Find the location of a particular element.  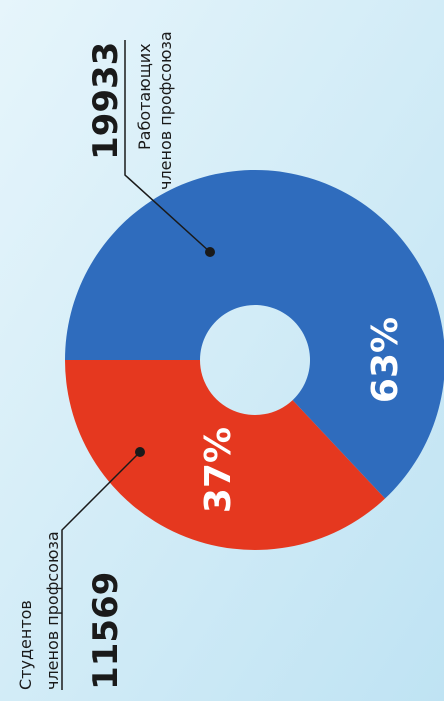

value-label: 63% is located at coordinates (385, 360).